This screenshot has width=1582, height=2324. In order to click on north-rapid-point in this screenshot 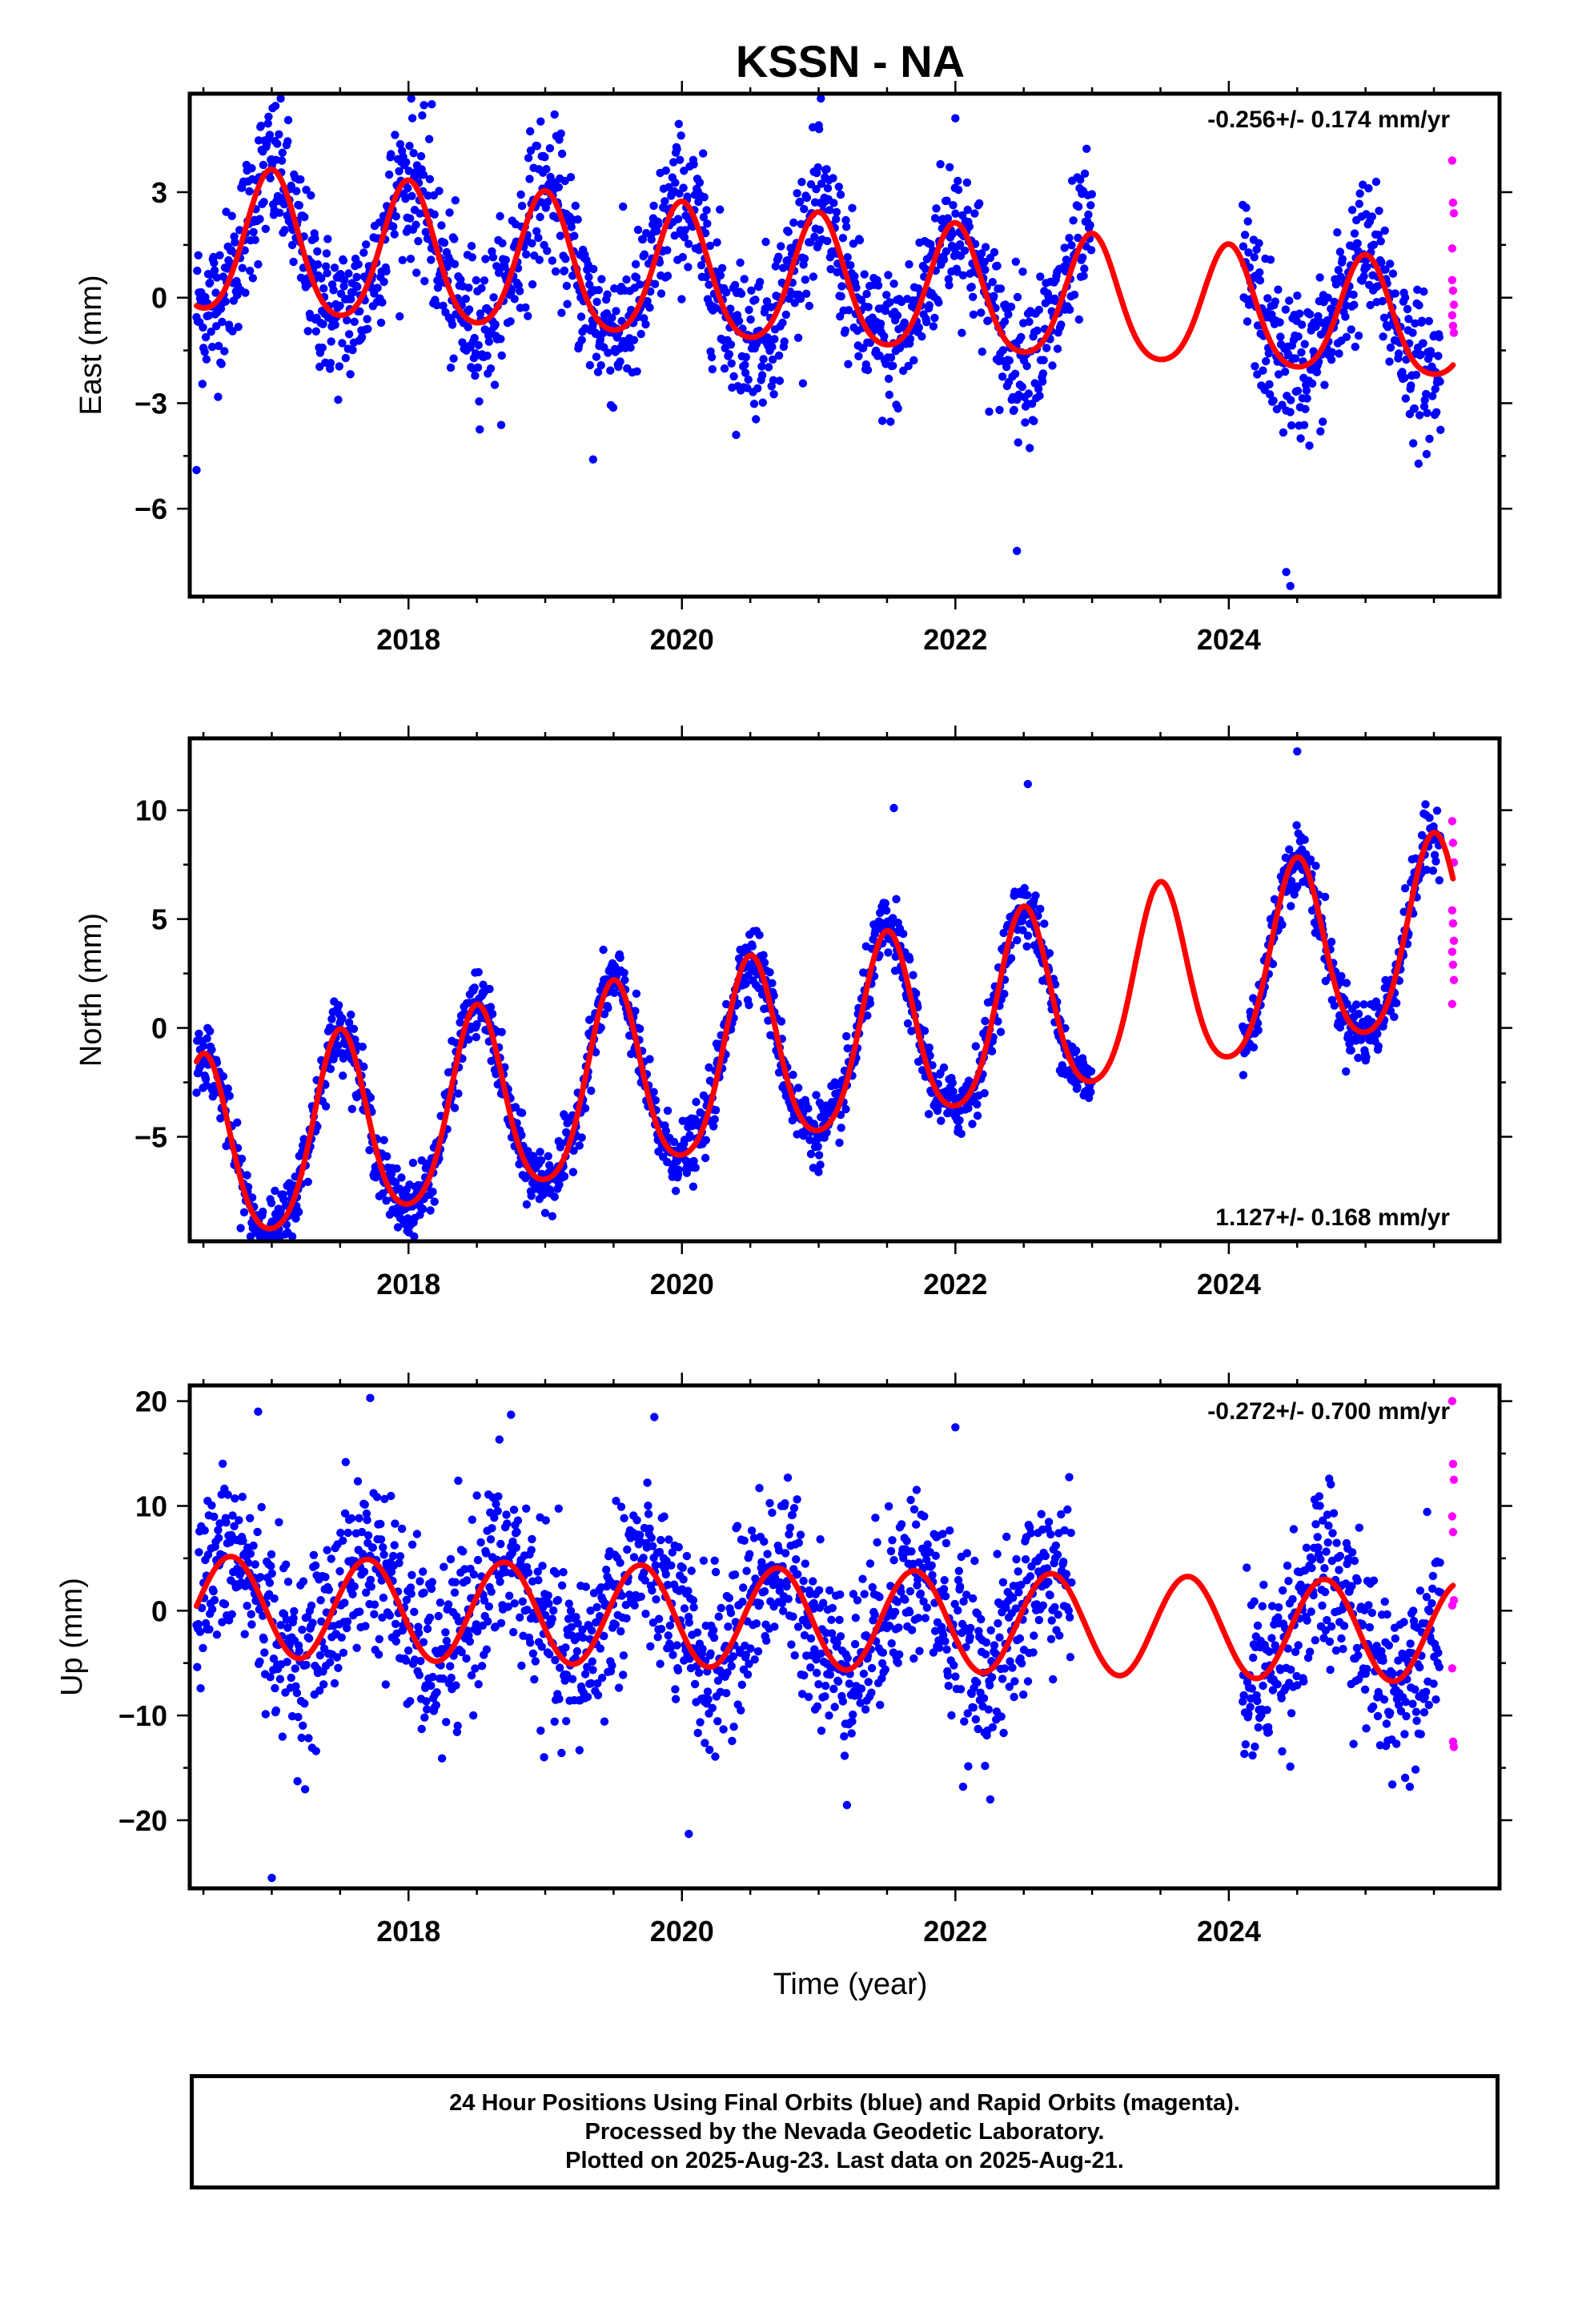, I will do `click(1454, 980)`.